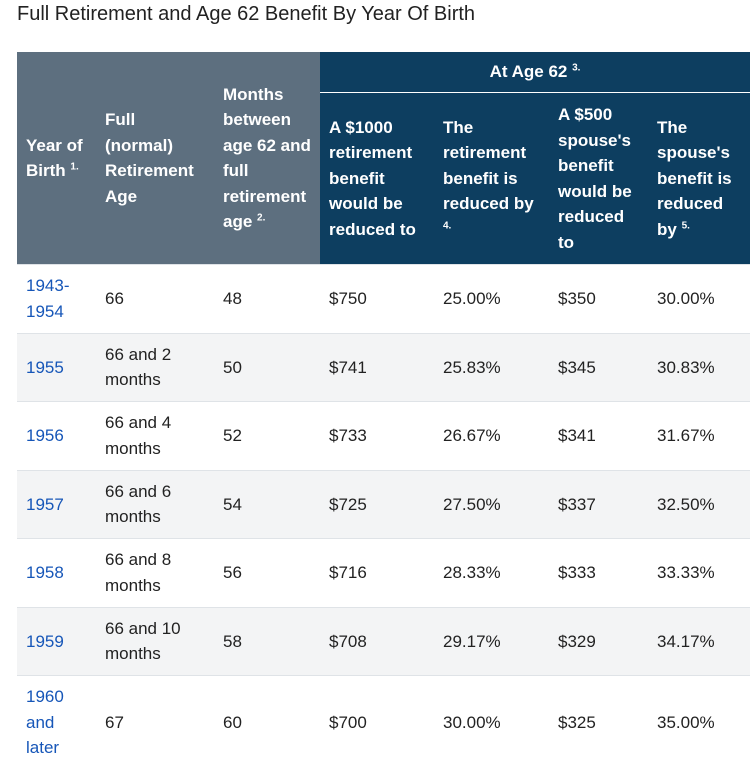  I want to click on spouse-pct-cell: 34.17%, so click(699, 641).